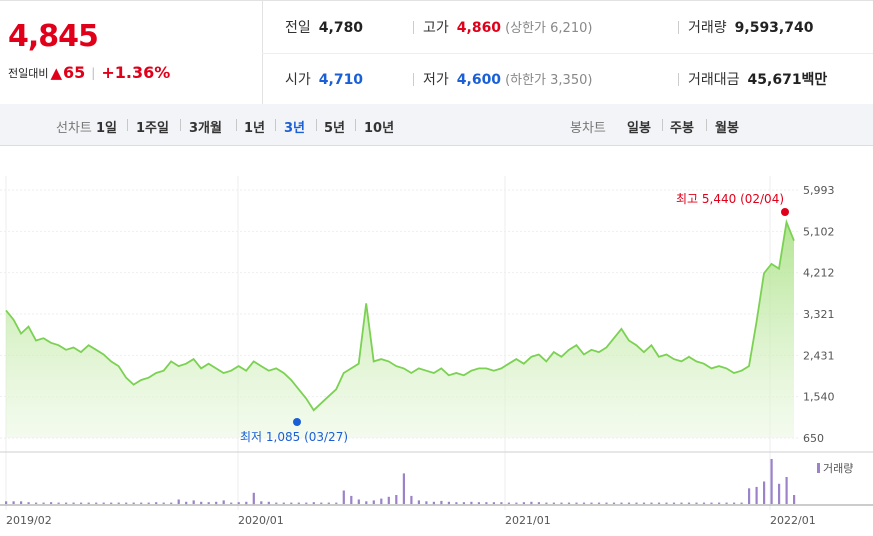  What do you see at coordinates (297, 422) in the screenshot?
I see `min-marker` at bounding box center [297, 422].